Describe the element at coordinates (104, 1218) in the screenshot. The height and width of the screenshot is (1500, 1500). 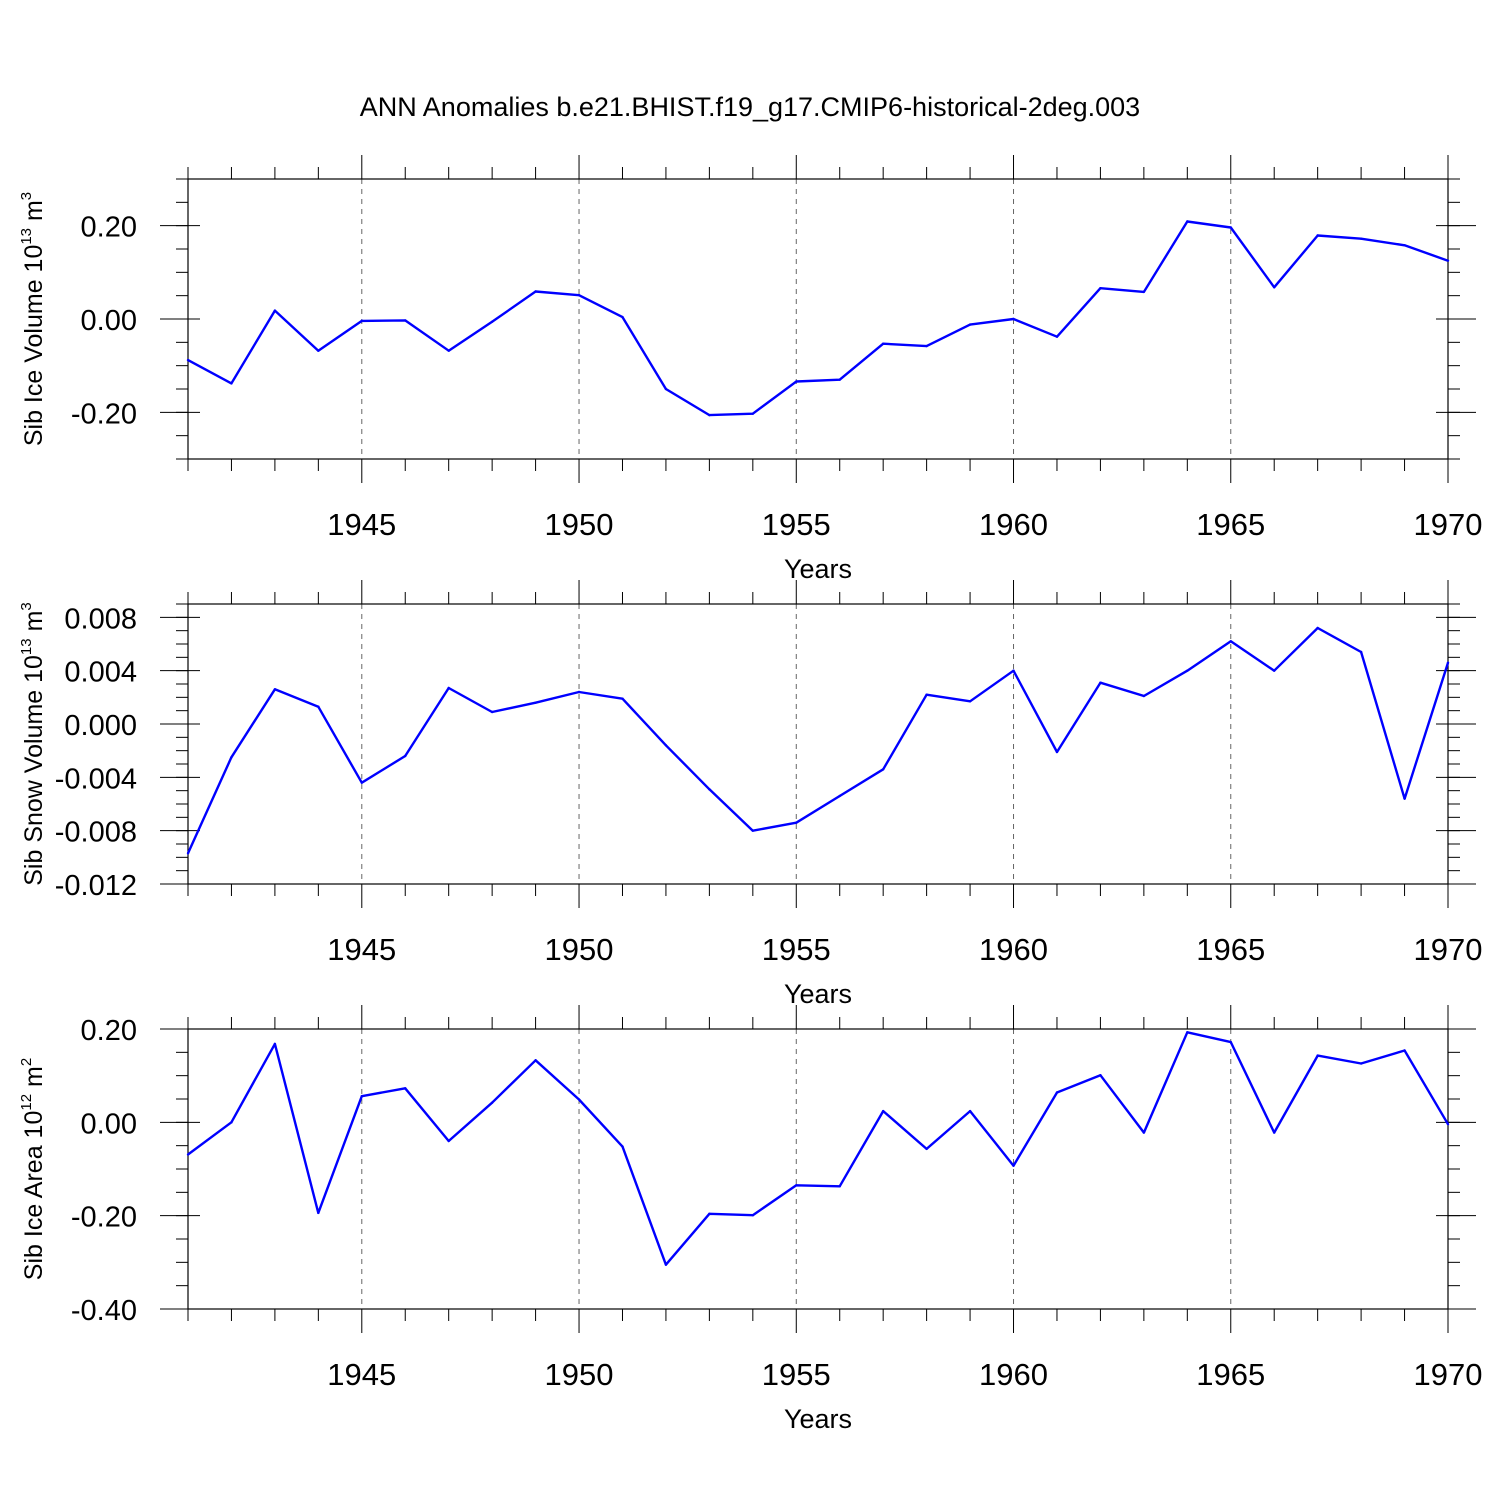
I see `y-tick-label: -0.20` at that location.